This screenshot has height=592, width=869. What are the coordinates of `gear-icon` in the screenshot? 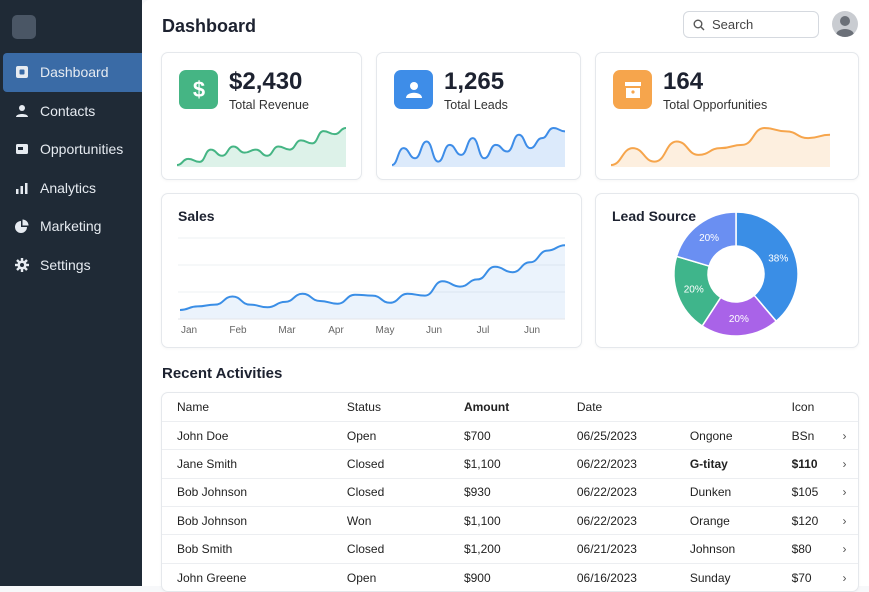 It's located at (22, 264).